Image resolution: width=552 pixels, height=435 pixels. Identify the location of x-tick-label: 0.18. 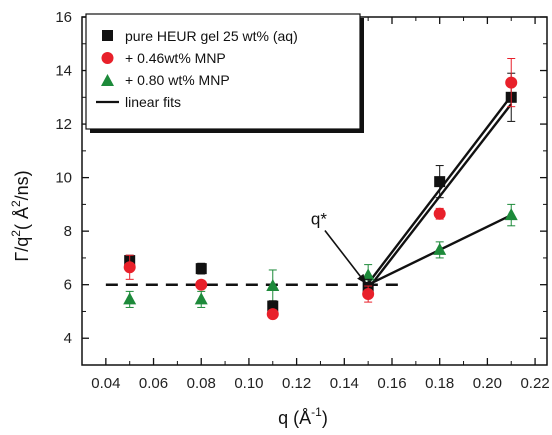
(439, 383).